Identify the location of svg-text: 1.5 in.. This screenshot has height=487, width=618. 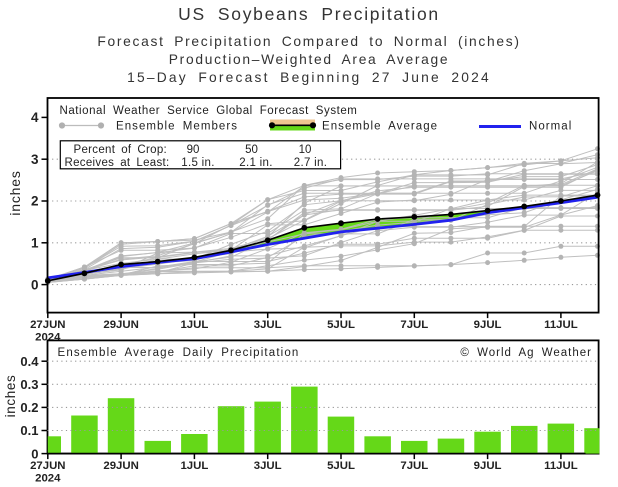
(197, 163).